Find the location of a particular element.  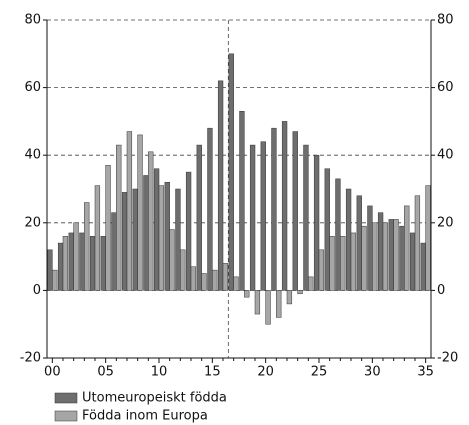

x-tick-label: 35 is located at coordinates (425, 372).